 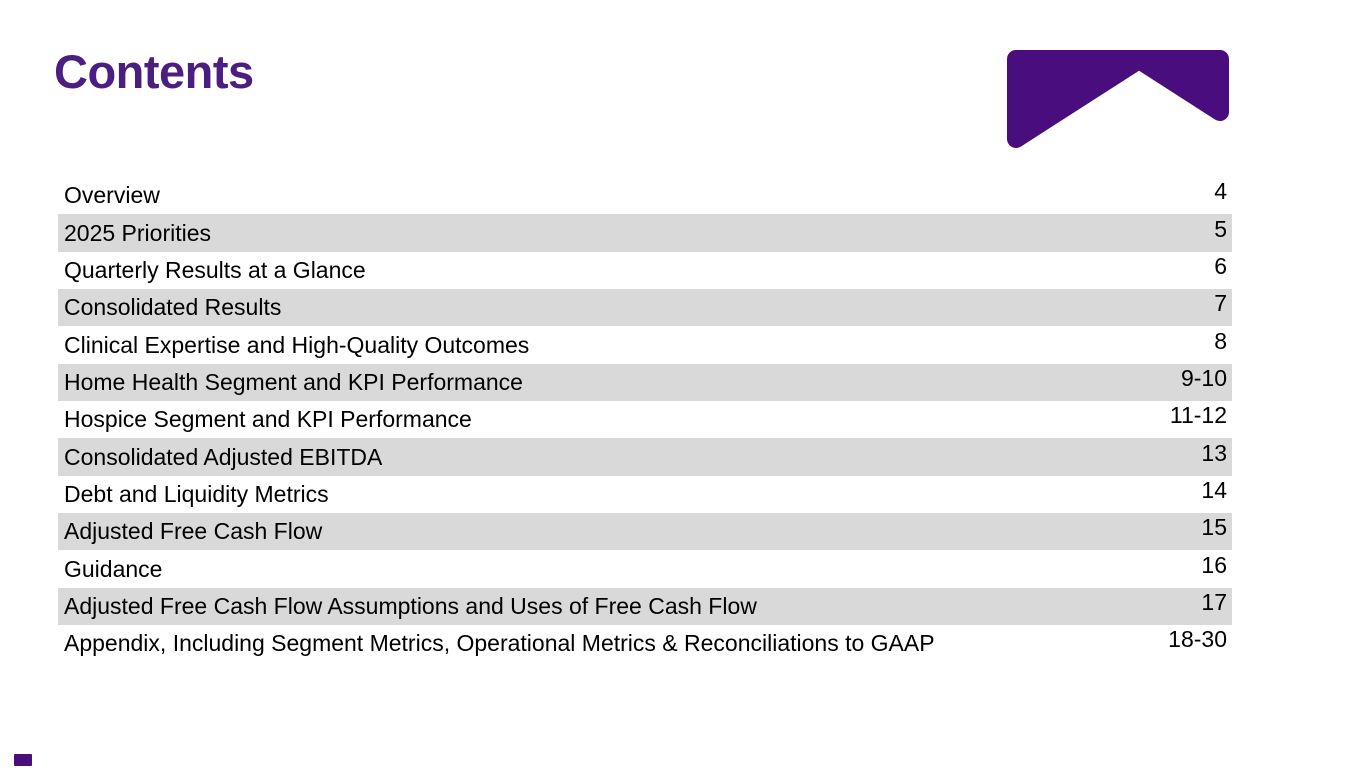 What do you see at coordinates (1214, 601) in the screenshot?
I see `toc-entry-page: 17` at bounding box center [1214, 601].